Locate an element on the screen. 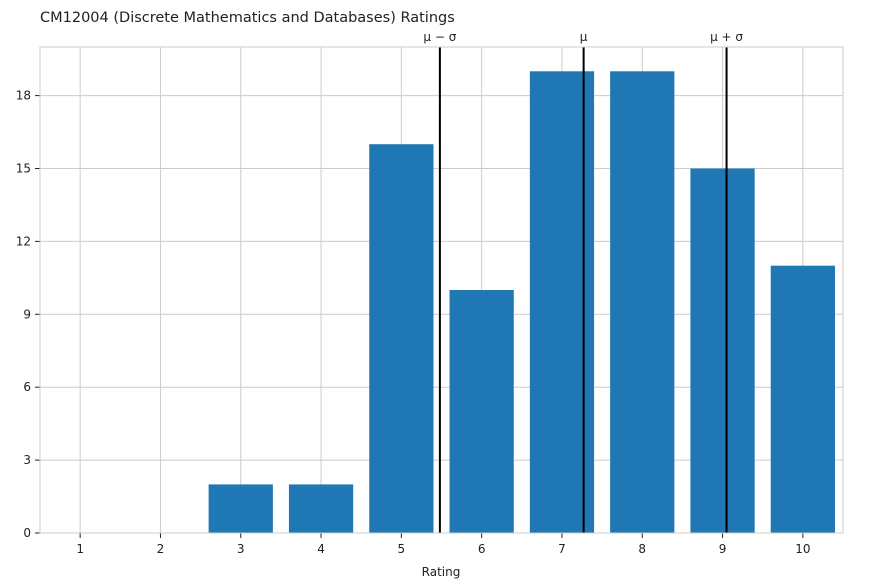 The image size is (883, 581). x-tick-label: 2 is located at coordinates (161, 549).